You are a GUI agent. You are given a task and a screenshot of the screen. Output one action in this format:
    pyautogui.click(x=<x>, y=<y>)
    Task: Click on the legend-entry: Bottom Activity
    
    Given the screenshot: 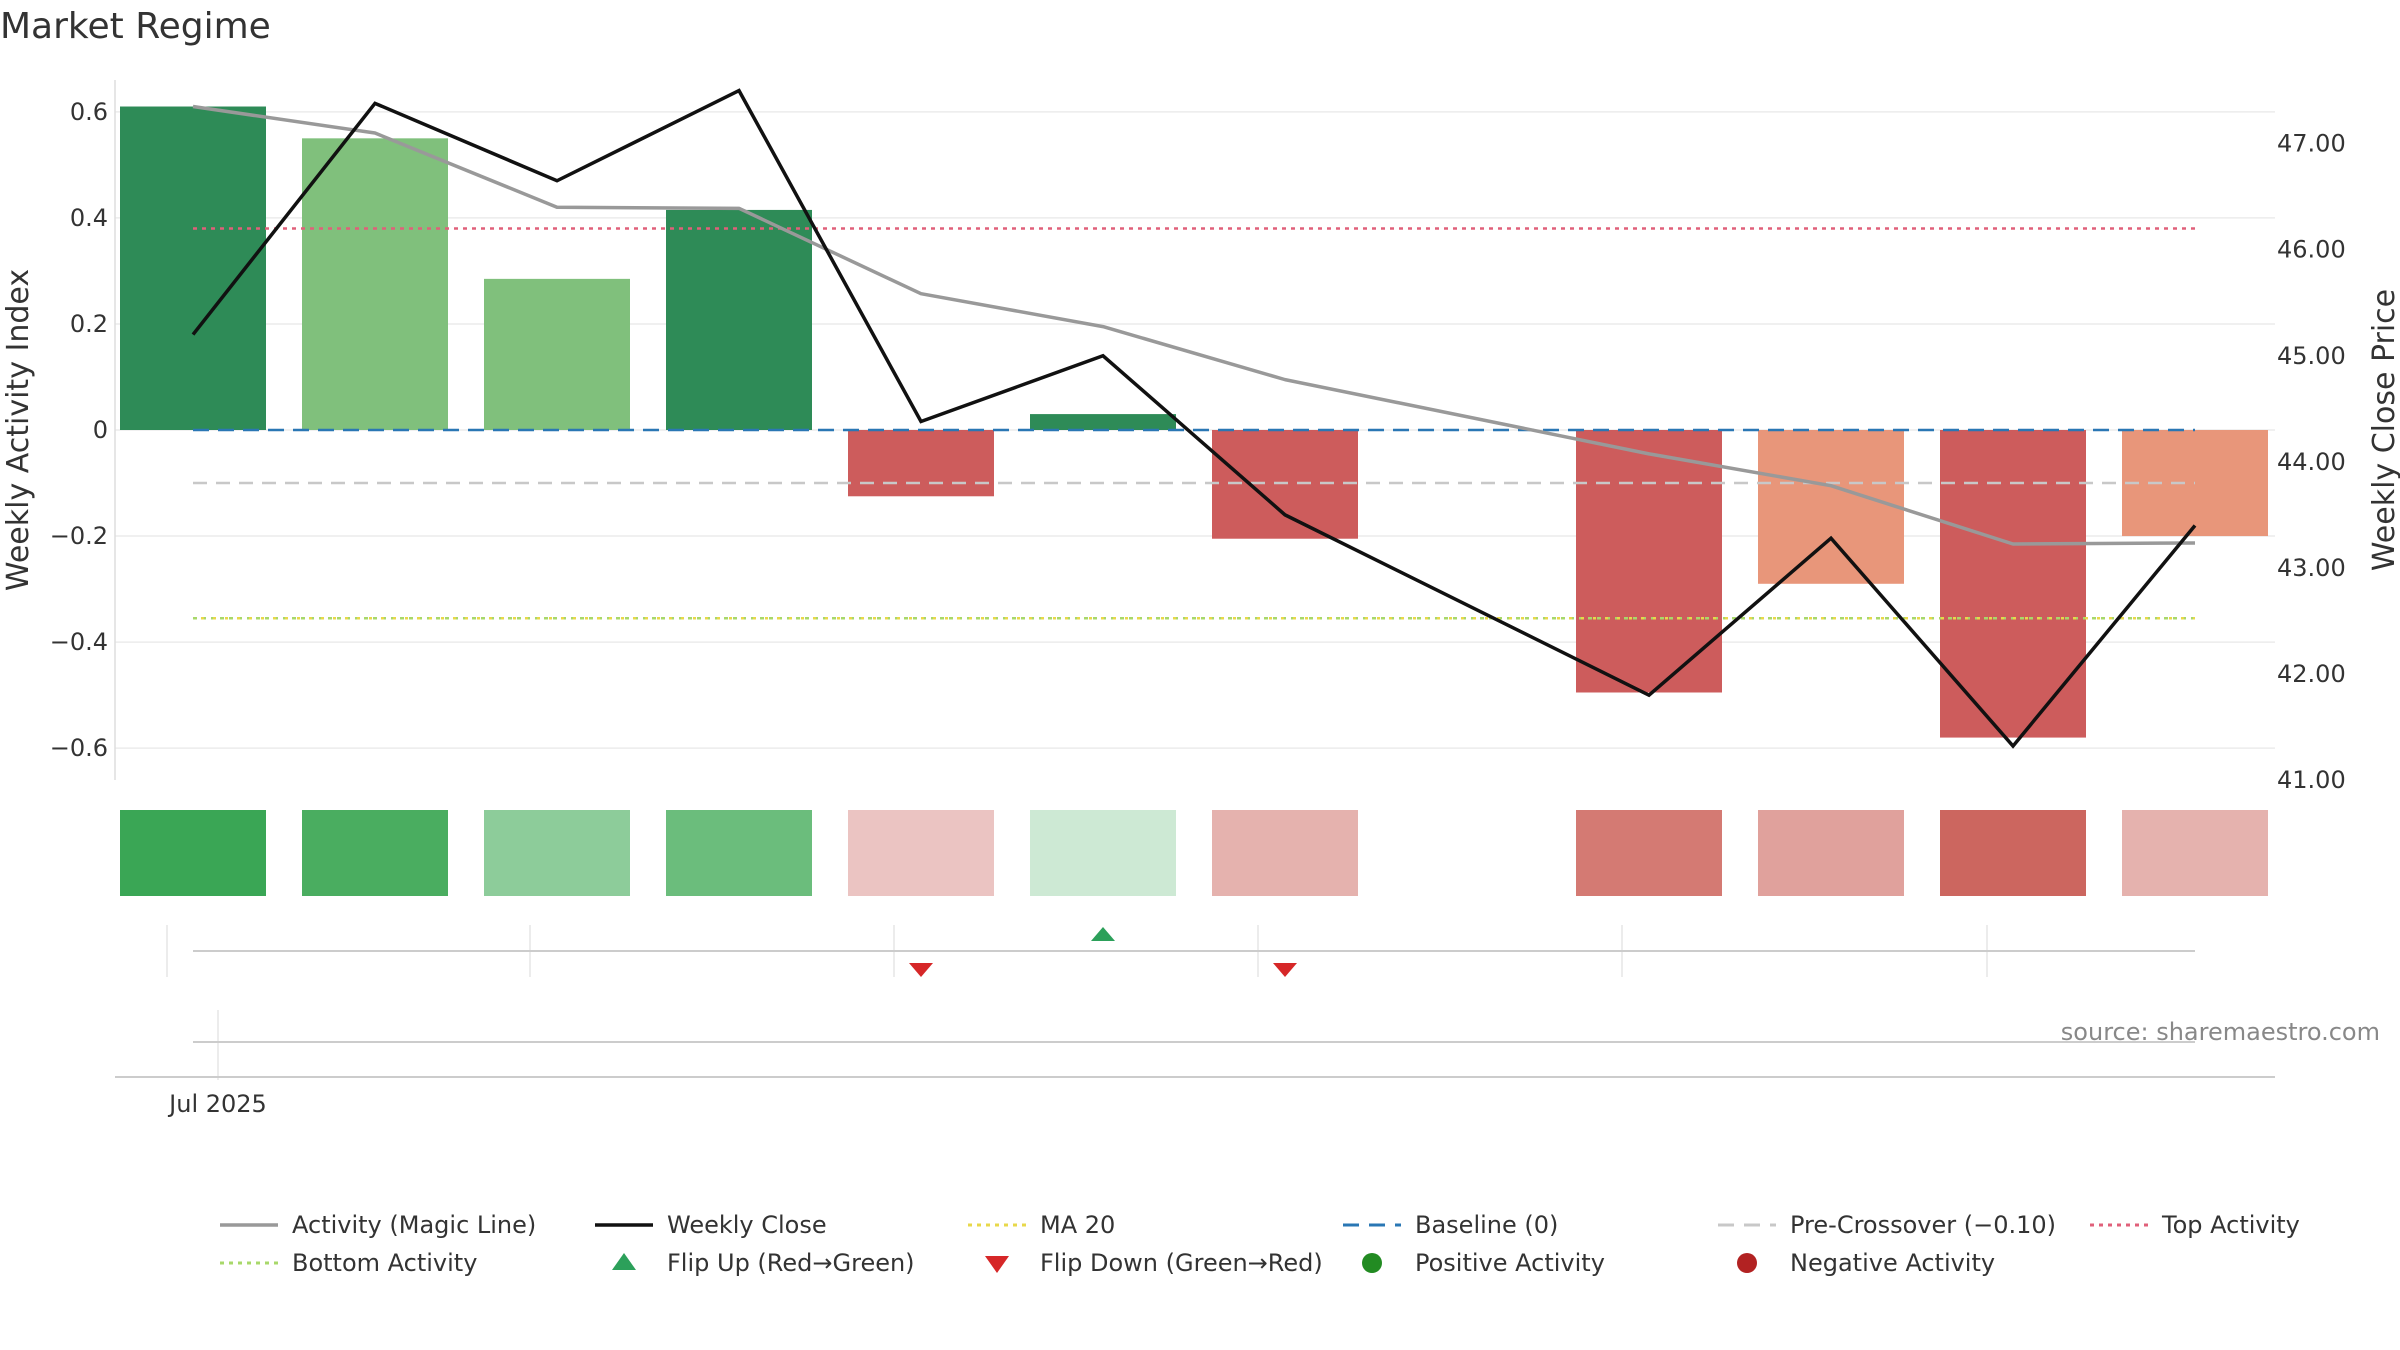 What is the action you would take?
    pyautogui.click(x=348, y=1263)
    